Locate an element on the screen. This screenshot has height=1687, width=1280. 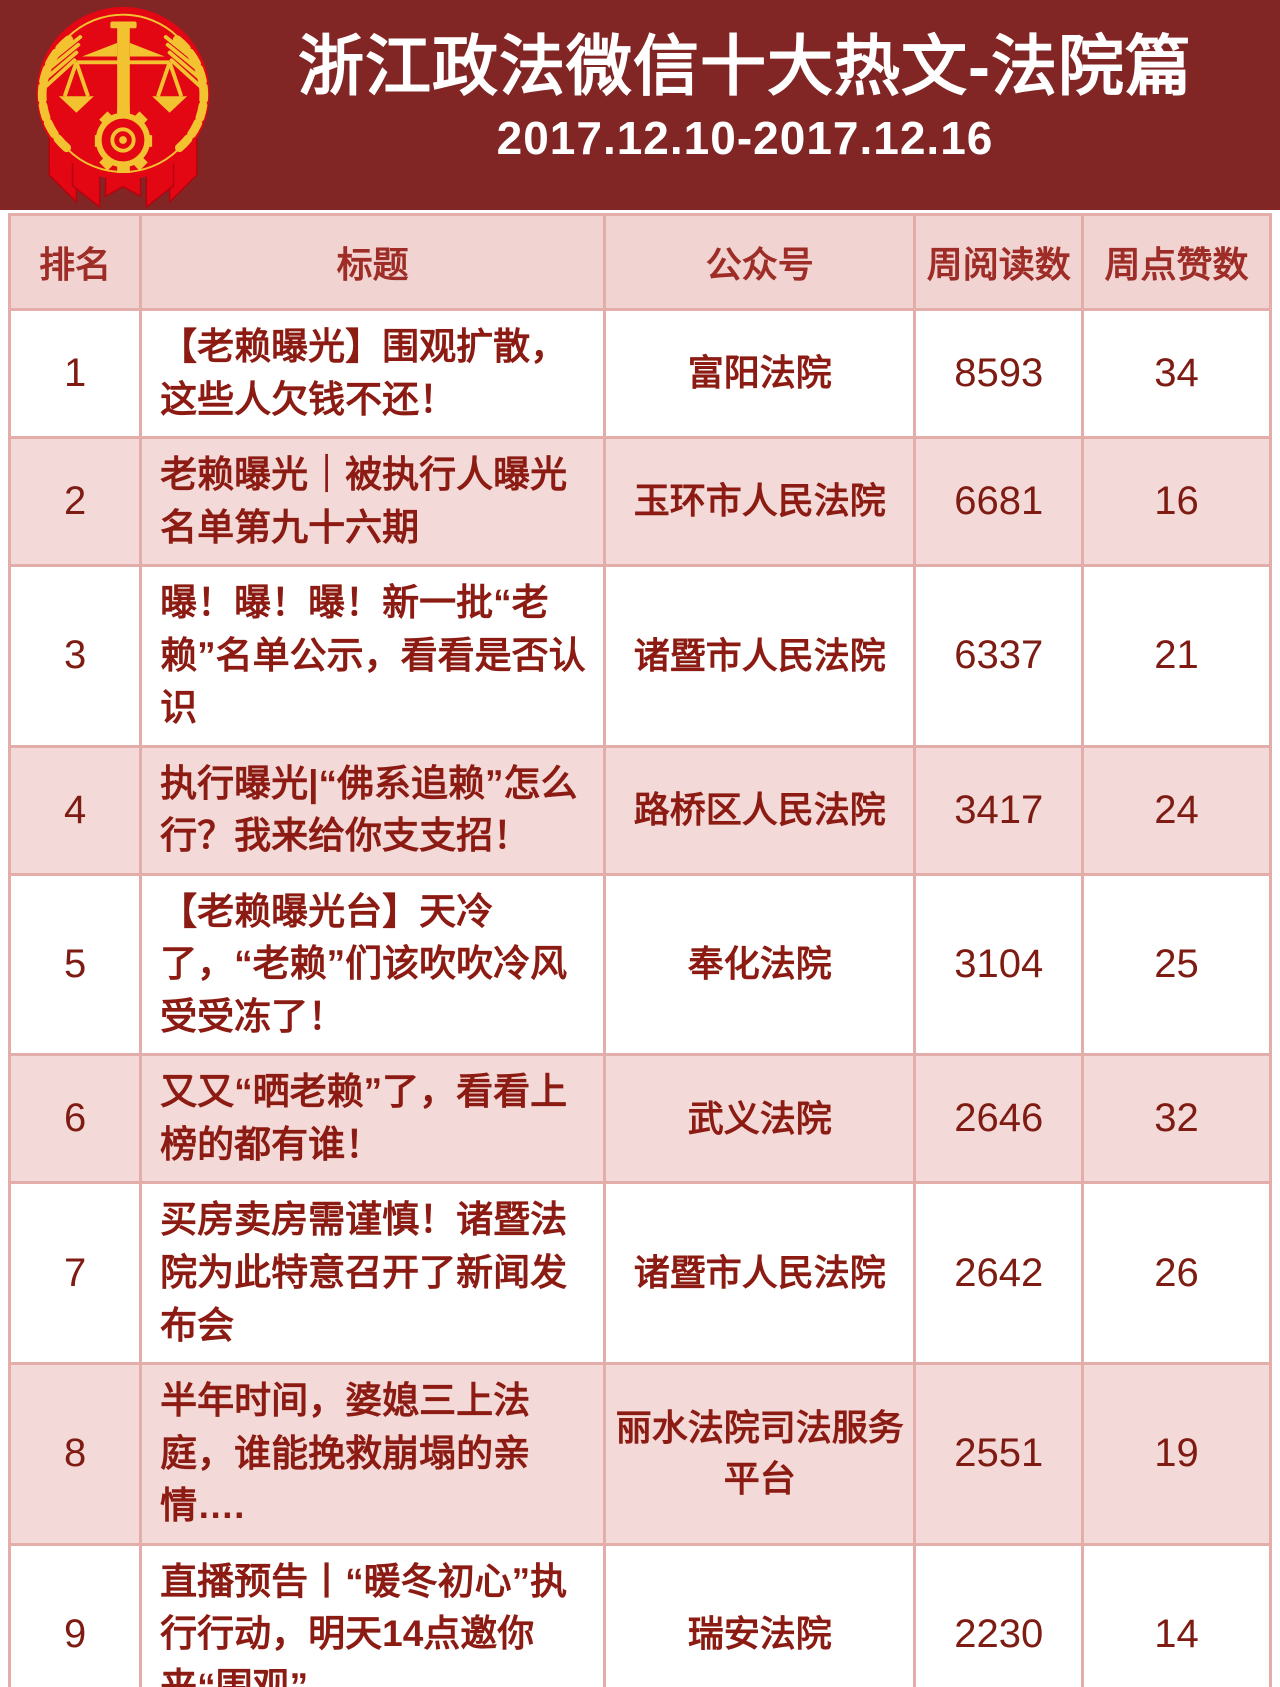
rank-cell: 2 is located at coordinates (75, 502).